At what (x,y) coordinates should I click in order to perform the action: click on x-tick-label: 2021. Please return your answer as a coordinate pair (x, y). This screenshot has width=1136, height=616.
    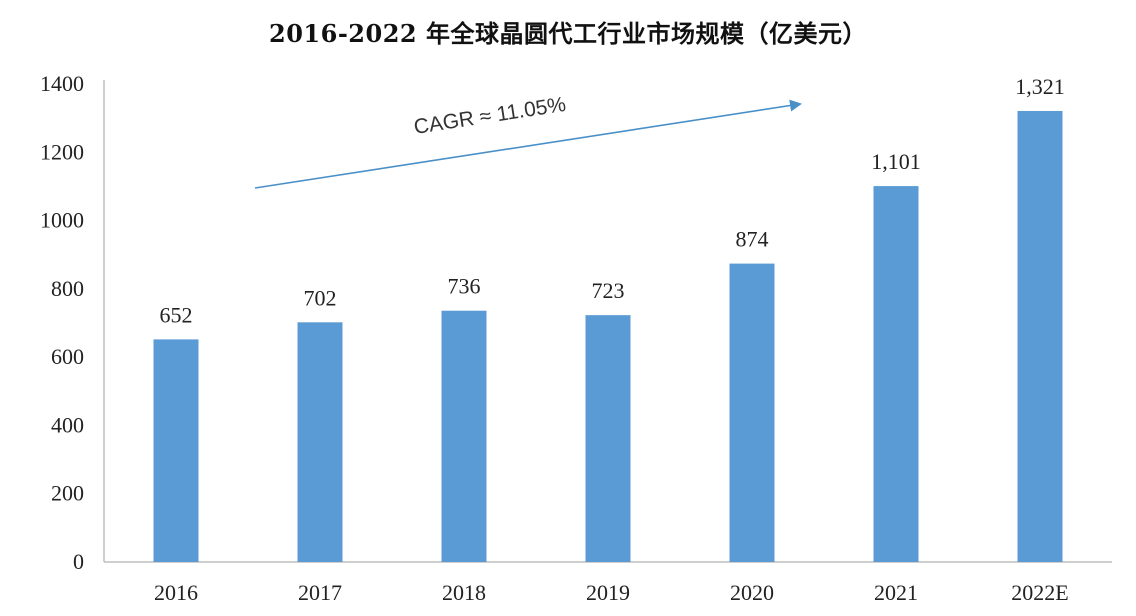
    Looking at the image, I should click on (896, 592).